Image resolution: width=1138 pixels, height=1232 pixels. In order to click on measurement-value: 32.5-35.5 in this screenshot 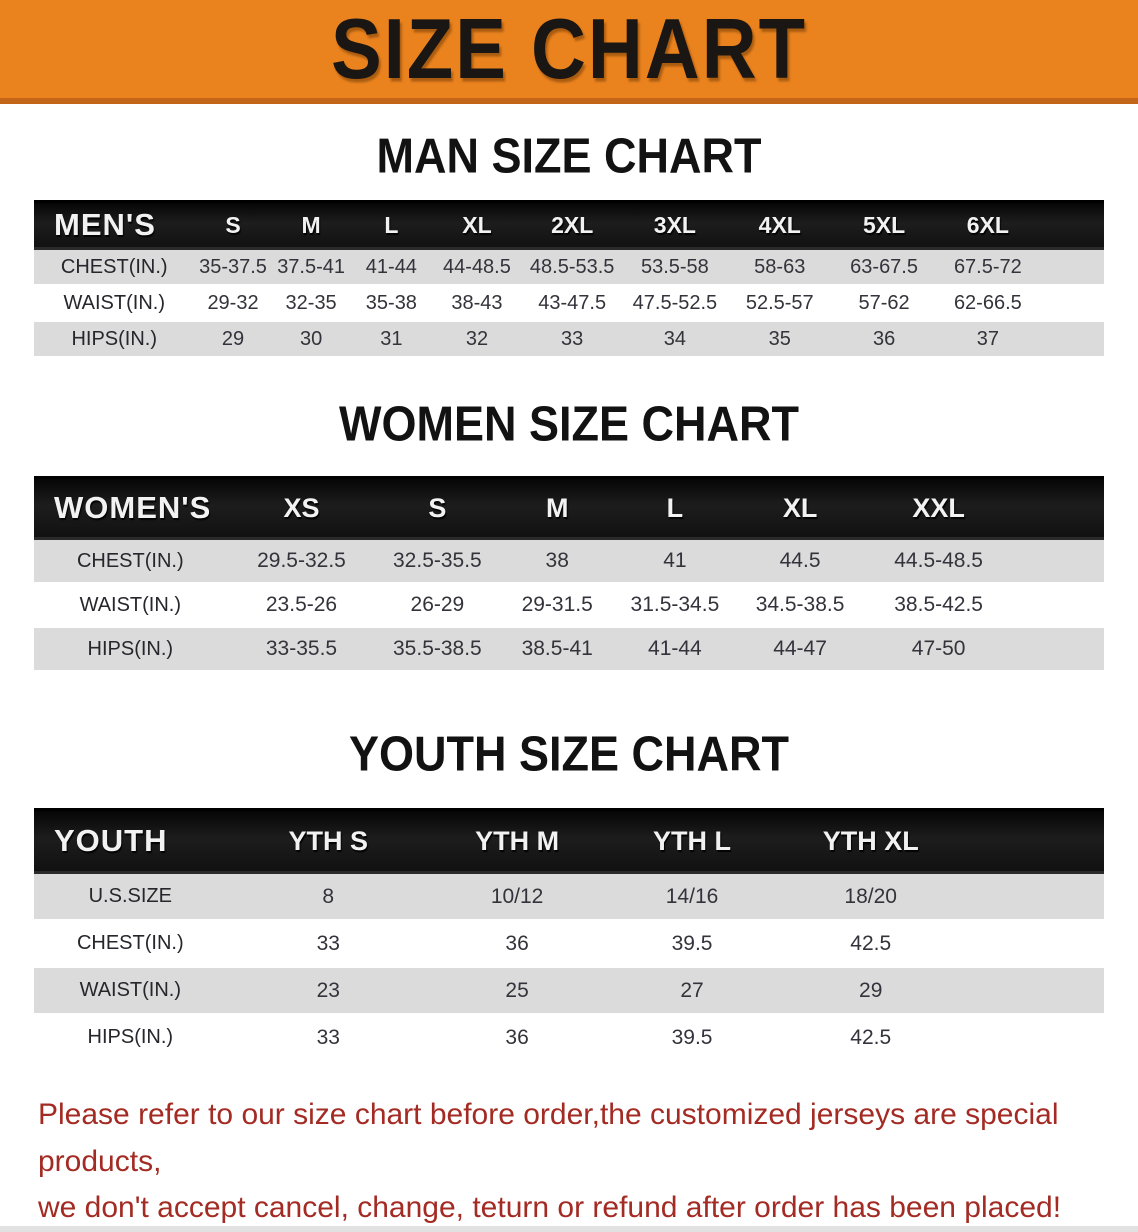, I will do `click(437, 560)`.